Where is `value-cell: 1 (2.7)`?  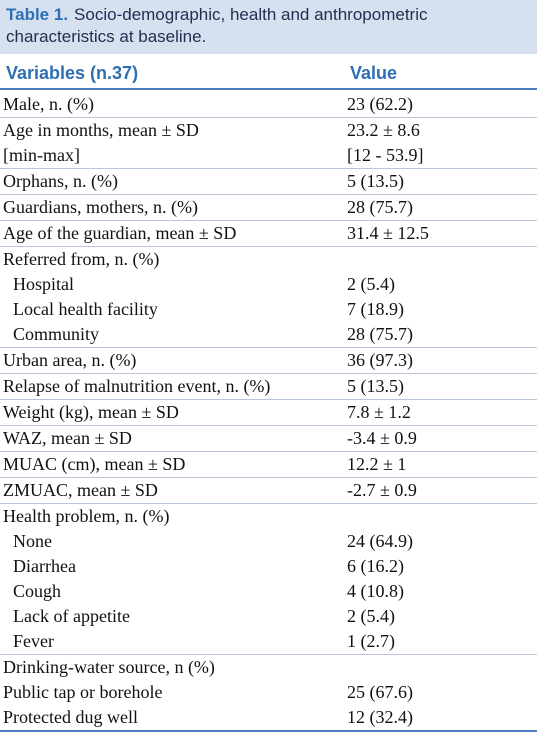
value-cell: 1 (2.7) is located at coordinates (371, 641).